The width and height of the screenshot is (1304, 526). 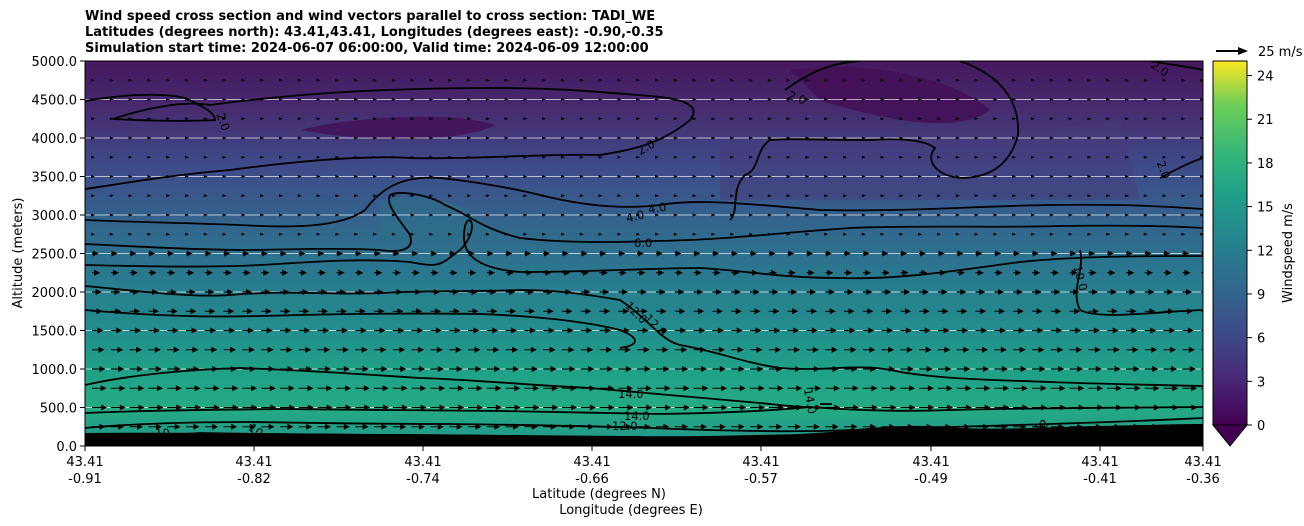 I want to click on contour-label: 14.0, so click(x=631, y=394).